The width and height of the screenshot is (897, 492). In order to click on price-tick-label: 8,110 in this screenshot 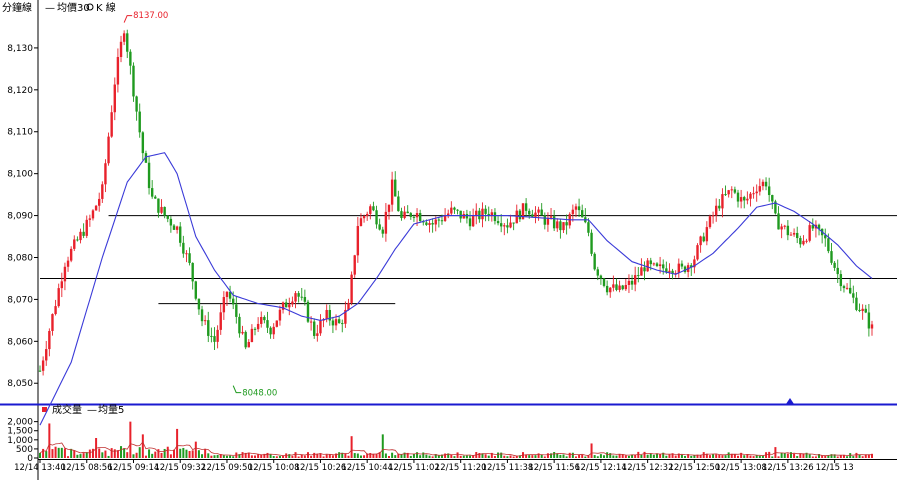, I will do `click(20, 133)`.